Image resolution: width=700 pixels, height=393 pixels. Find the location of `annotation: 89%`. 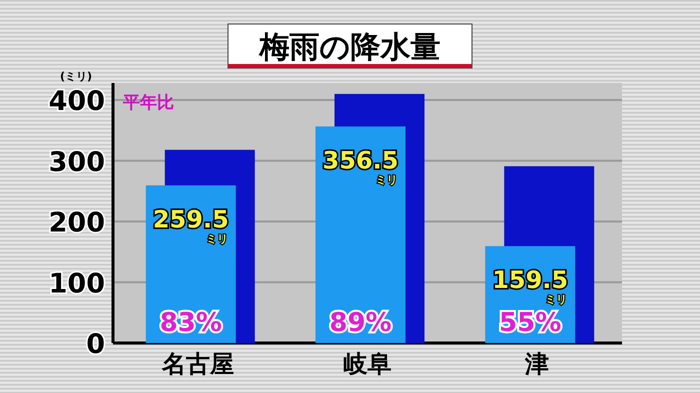

annotation: 89% is located at coordinates (360, 323).